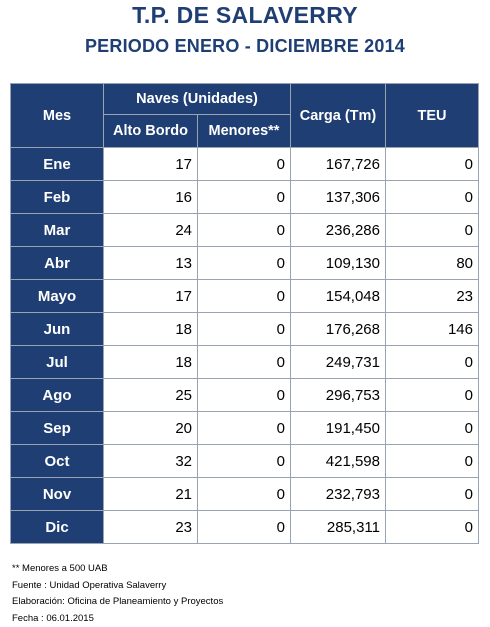  I want to click on teu-cell: 80, so click(432, 263).